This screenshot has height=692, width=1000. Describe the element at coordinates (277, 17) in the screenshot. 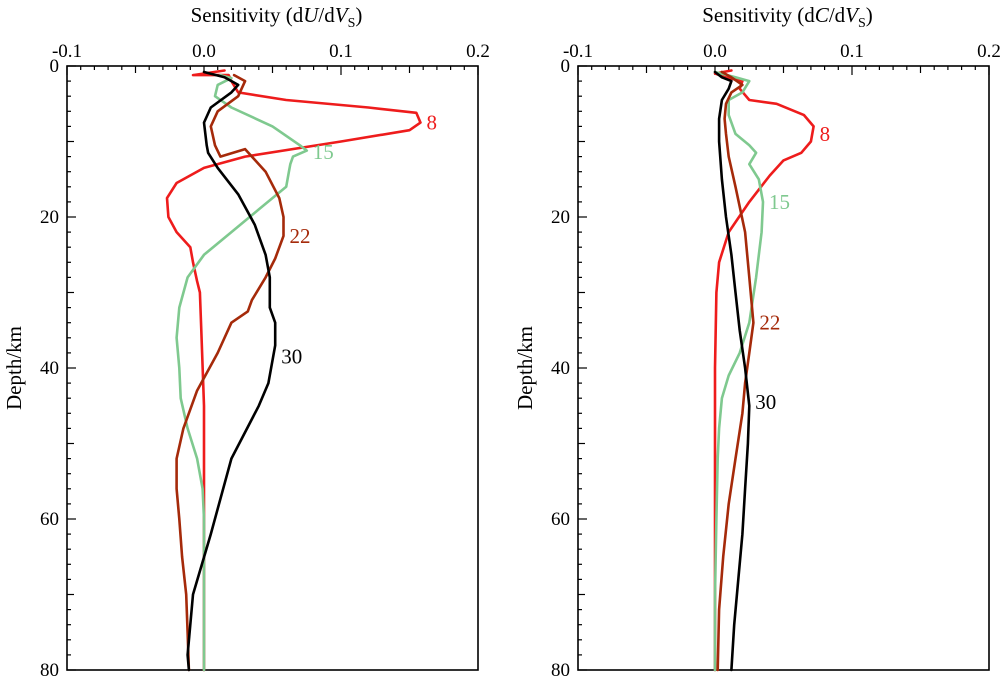

I see `x-axis-title: Sensitivity (dU/dVS)` at that location.